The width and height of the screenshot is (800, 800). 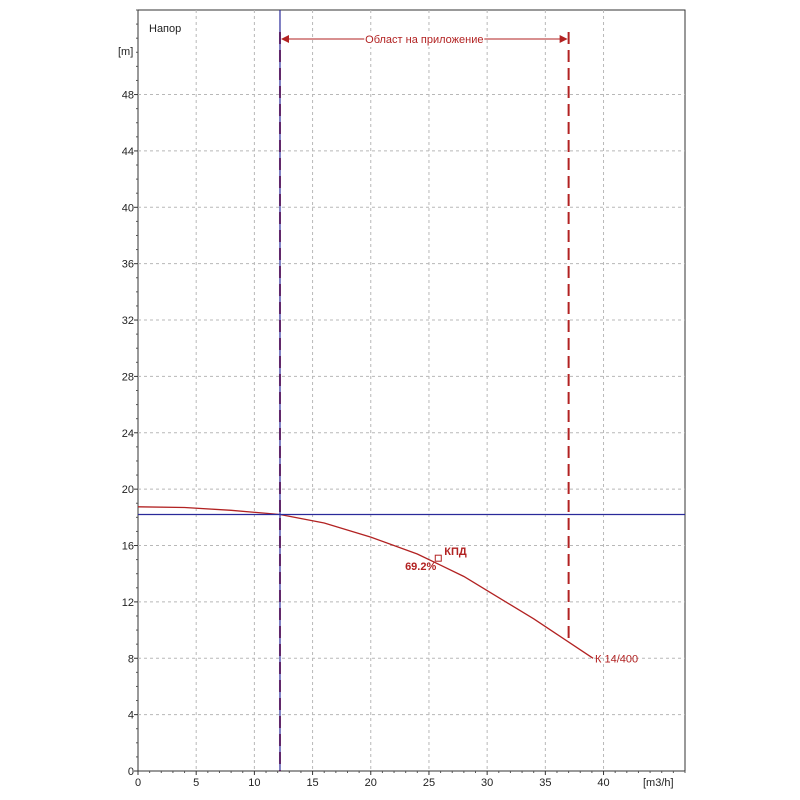 I want to click on efficiency-point, so click(x=438, y=558).